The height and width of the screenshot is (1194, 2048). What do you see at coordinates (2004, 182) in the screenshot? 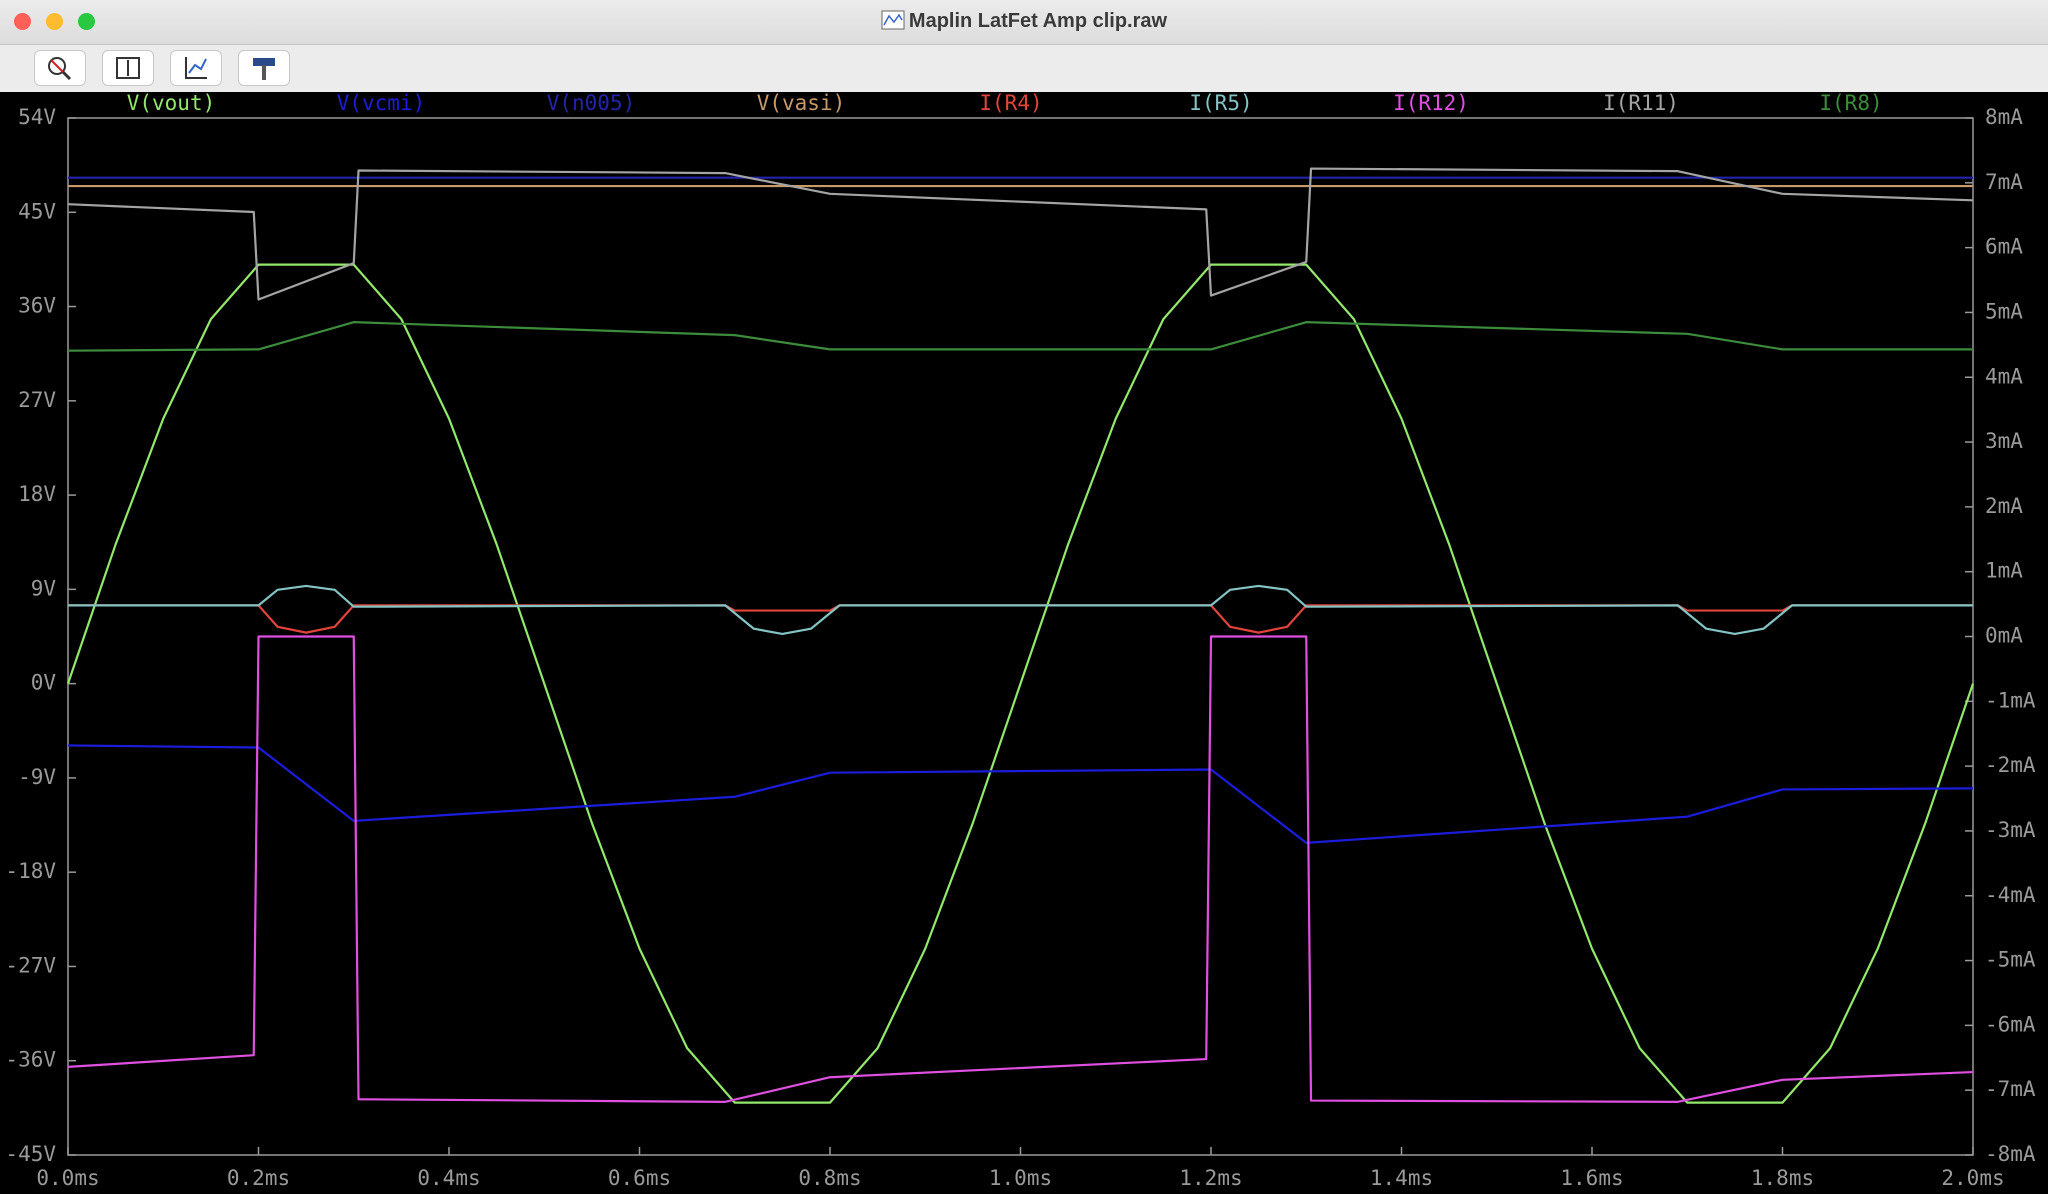
I see `y2-tick-label: 7mA` at bounding box center [2004, 182].